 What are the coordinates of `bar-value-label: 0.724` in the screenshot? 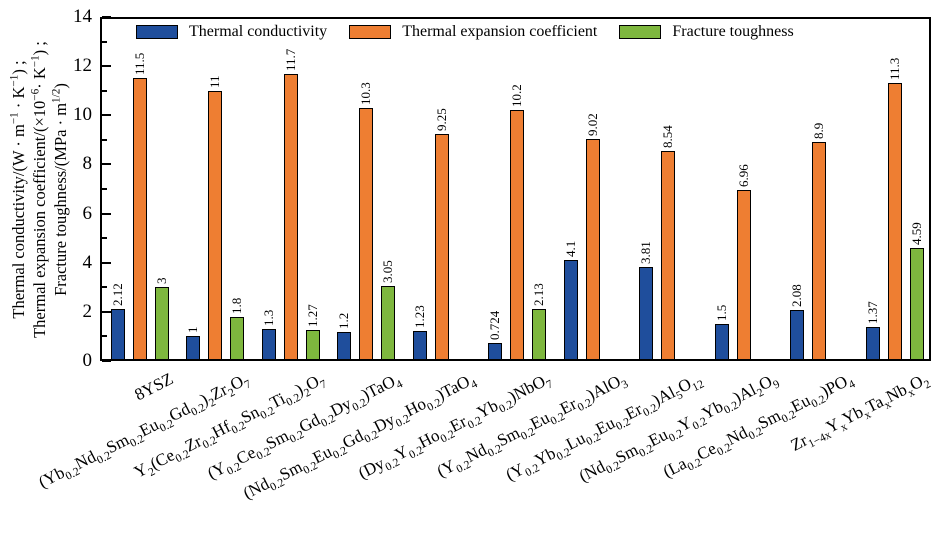 It's located at (495, 325).